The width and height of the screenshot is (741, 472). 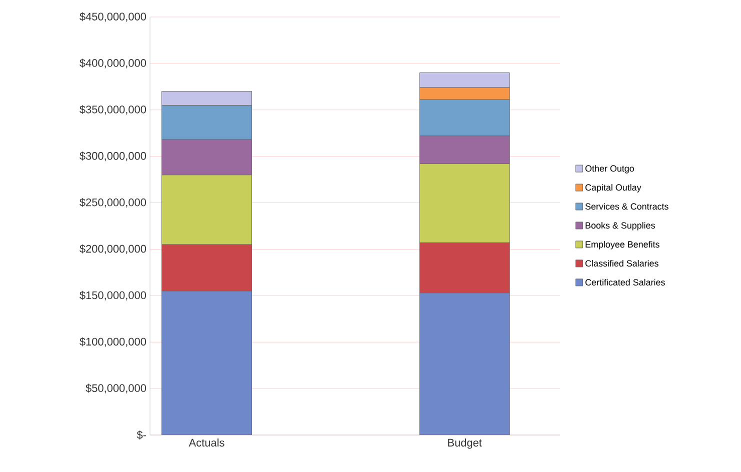 I want to click on legend-label: Books & Supplies, so click(x=620, y=226).